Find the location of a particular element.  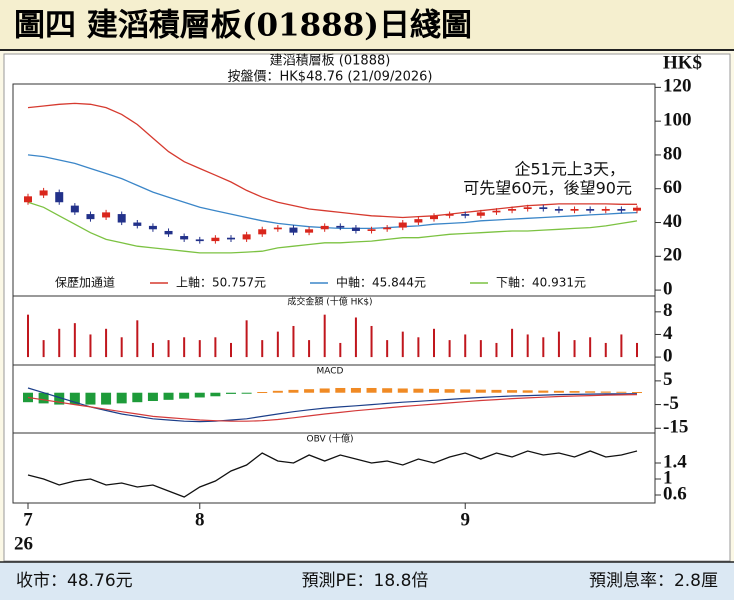

y-tick-label: -15 is located at coordinates (675, 427).